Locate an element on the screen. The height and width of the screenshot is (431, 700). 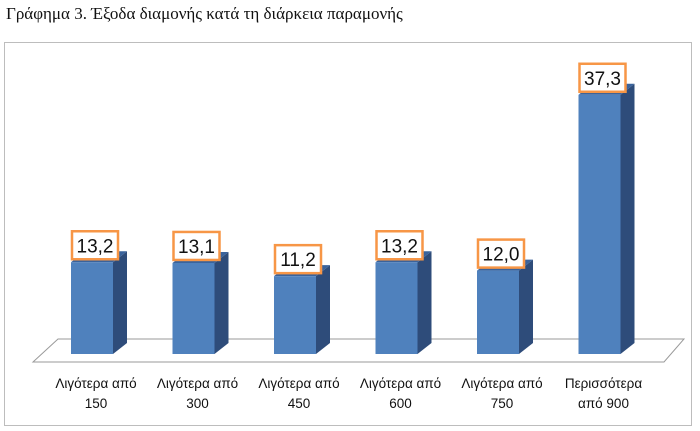
category-label-3-line-2: 450 is located at coordinates (299, 403).